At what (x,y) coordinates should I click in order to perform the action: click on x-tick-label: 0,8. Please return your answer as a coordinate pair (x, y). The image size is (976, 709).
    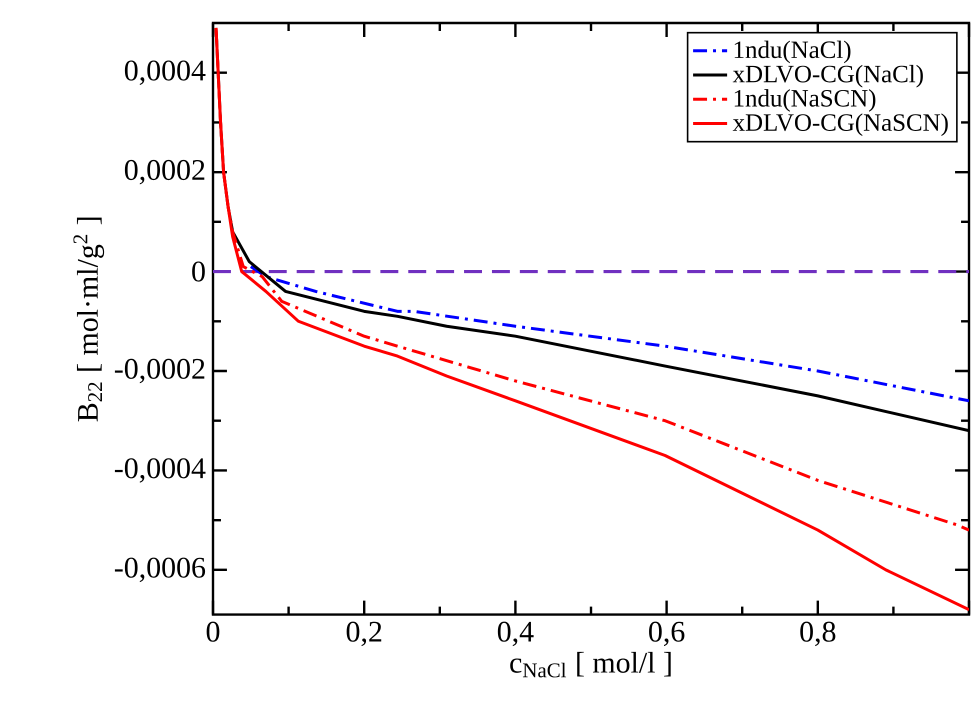
    Looking at the image, I should click on (818, 634).